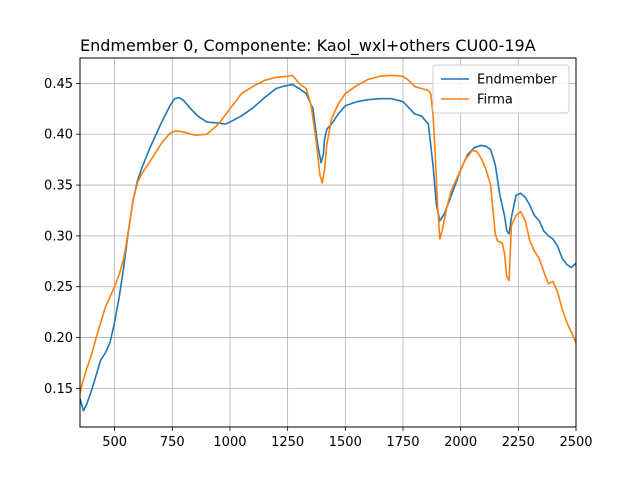 This screenshot has height=480, width=640. What do you see at coordinates (58, 186) in the screenshot?
I see `y-tick-label: 0.35` at bounding box center [58, 186].